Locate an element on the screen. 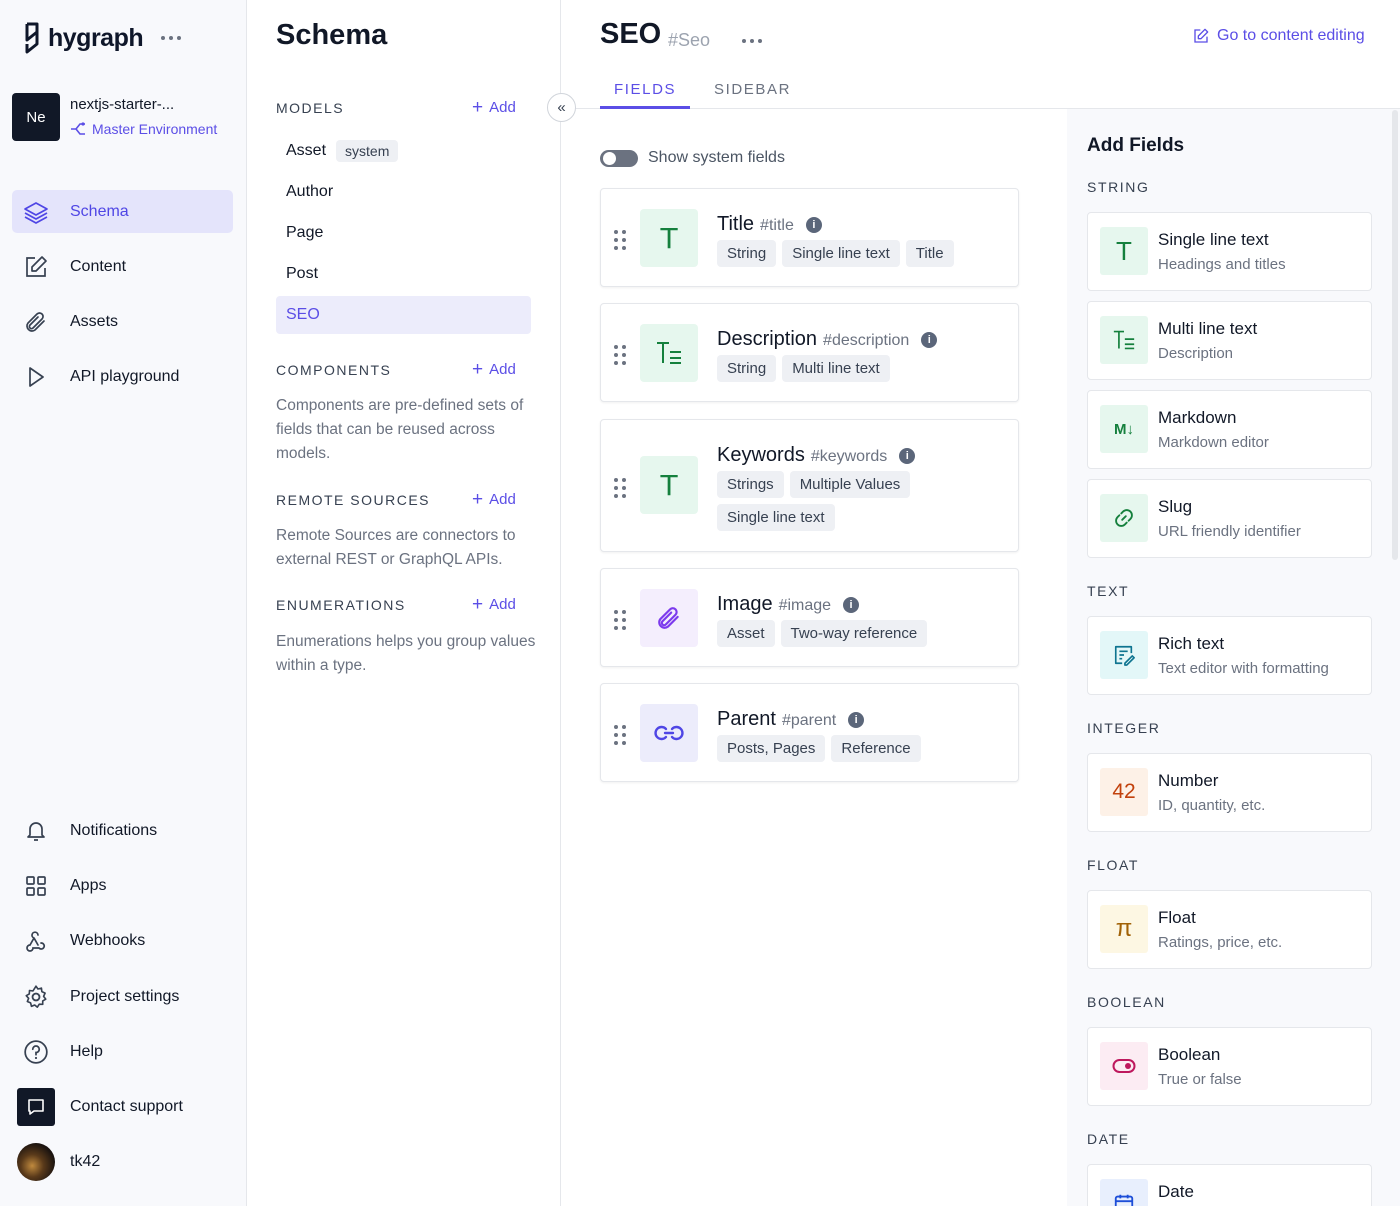 The image size is (1400, 1206). nav-item-help: Help is located at coordinates (122, 1051).